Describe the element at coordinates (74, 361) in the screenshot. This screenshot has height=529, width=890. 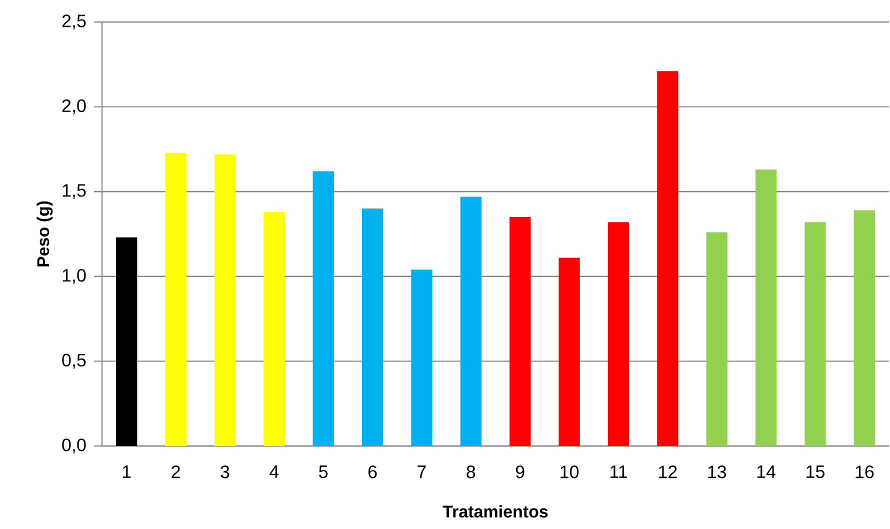
I see `y-tick-label: 0,5` at that location.